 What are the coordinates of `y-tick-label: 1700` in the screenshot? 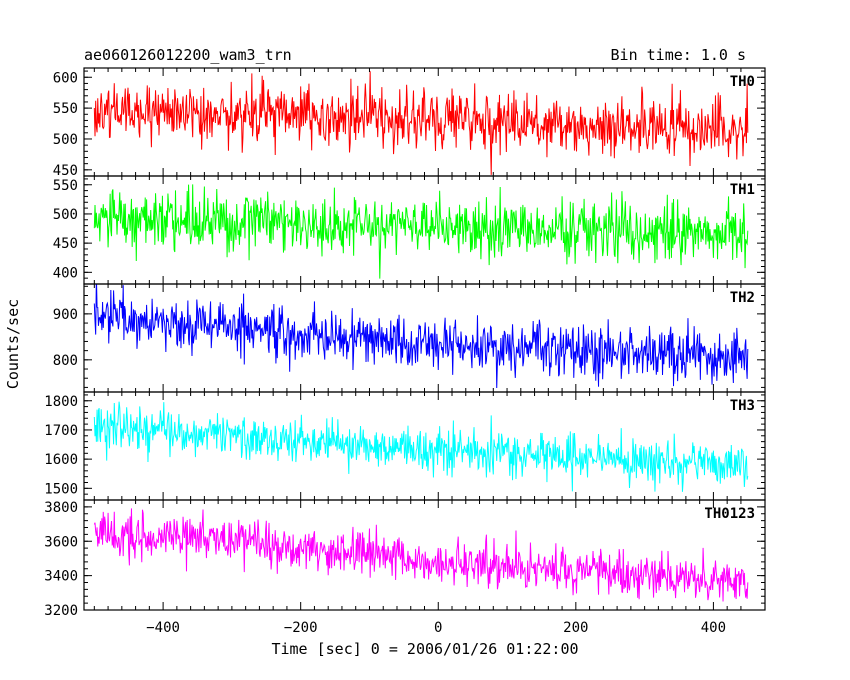 It's located at (61, 431).